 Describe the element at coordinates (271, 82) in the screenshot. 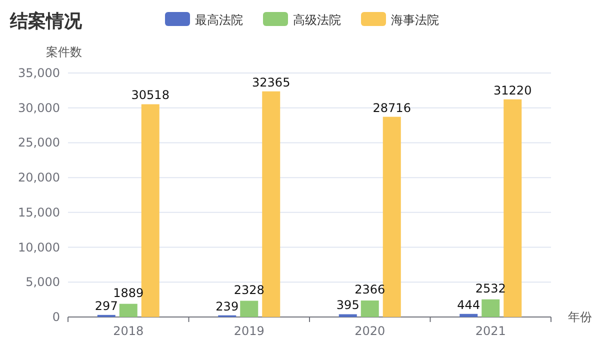

I see `data-label: 32365` at that location.